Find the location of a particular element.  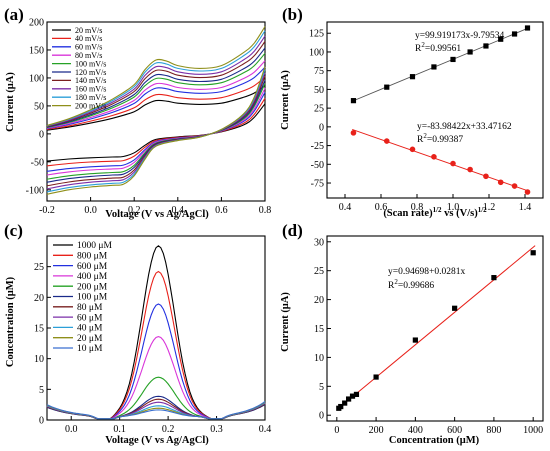

panel-a-ylabel: Current (μA) is located at coordinates (10, 102).